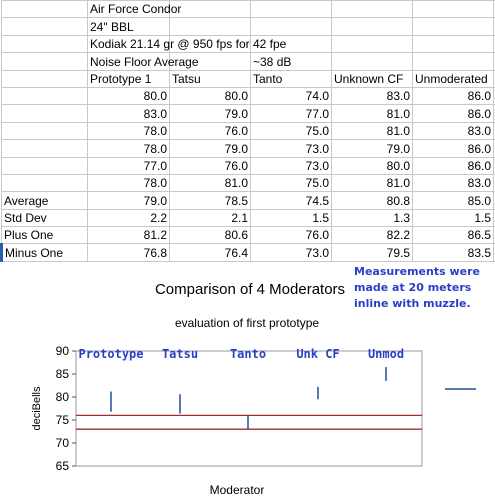 This screenshot has height=501, width=495. I want to click on sheet-cell: Kodiak 21.14 gr @ 950 fps for 42 fpe, so click(186, 44).